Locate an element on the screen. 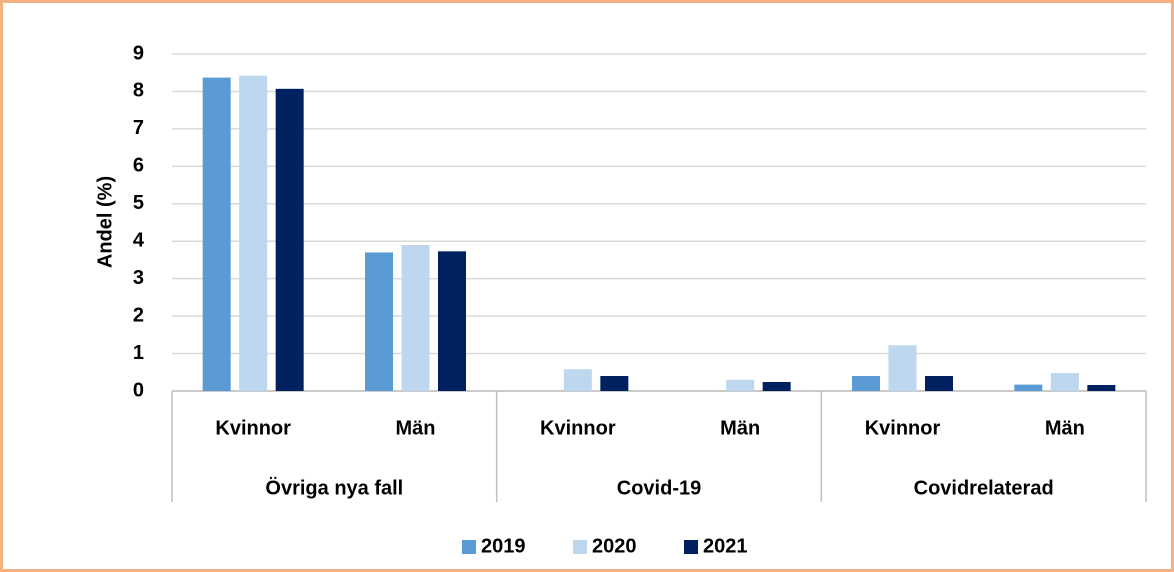 This screenshot has width=1174, height=572. y-tick-label: 2 is located at coordinates (138, 315).